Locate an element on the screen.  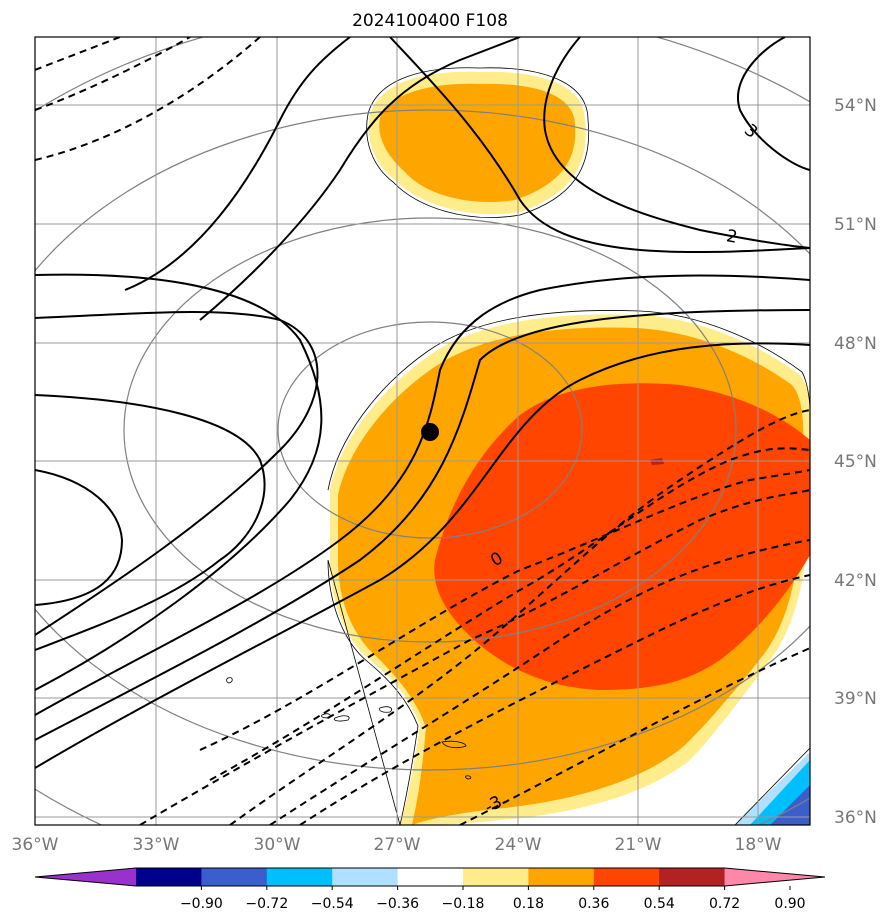
latitude-labels: 54°N 51°N 48°N 45°N 42°N 39°N 36°N is located at coordinates (855, 462).